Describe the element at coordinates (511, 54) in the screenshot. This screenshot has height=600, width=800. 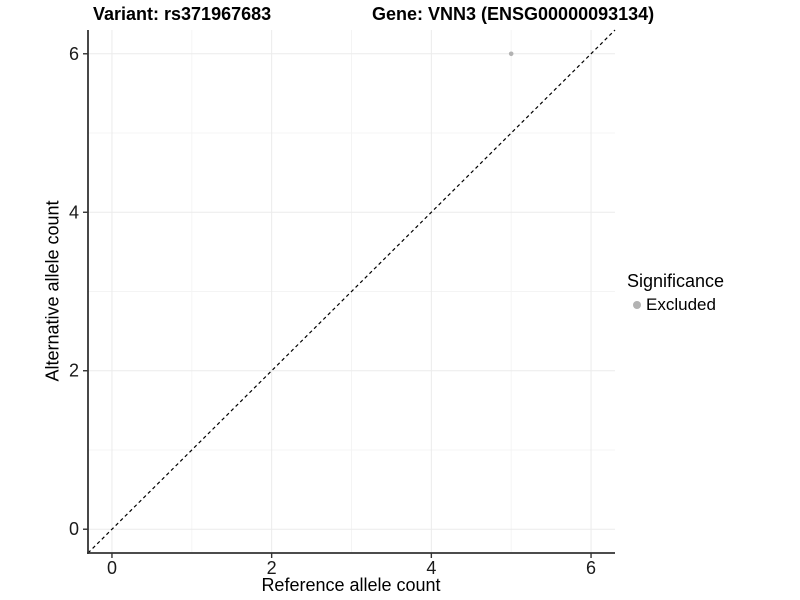
I see `data-point` at that location.